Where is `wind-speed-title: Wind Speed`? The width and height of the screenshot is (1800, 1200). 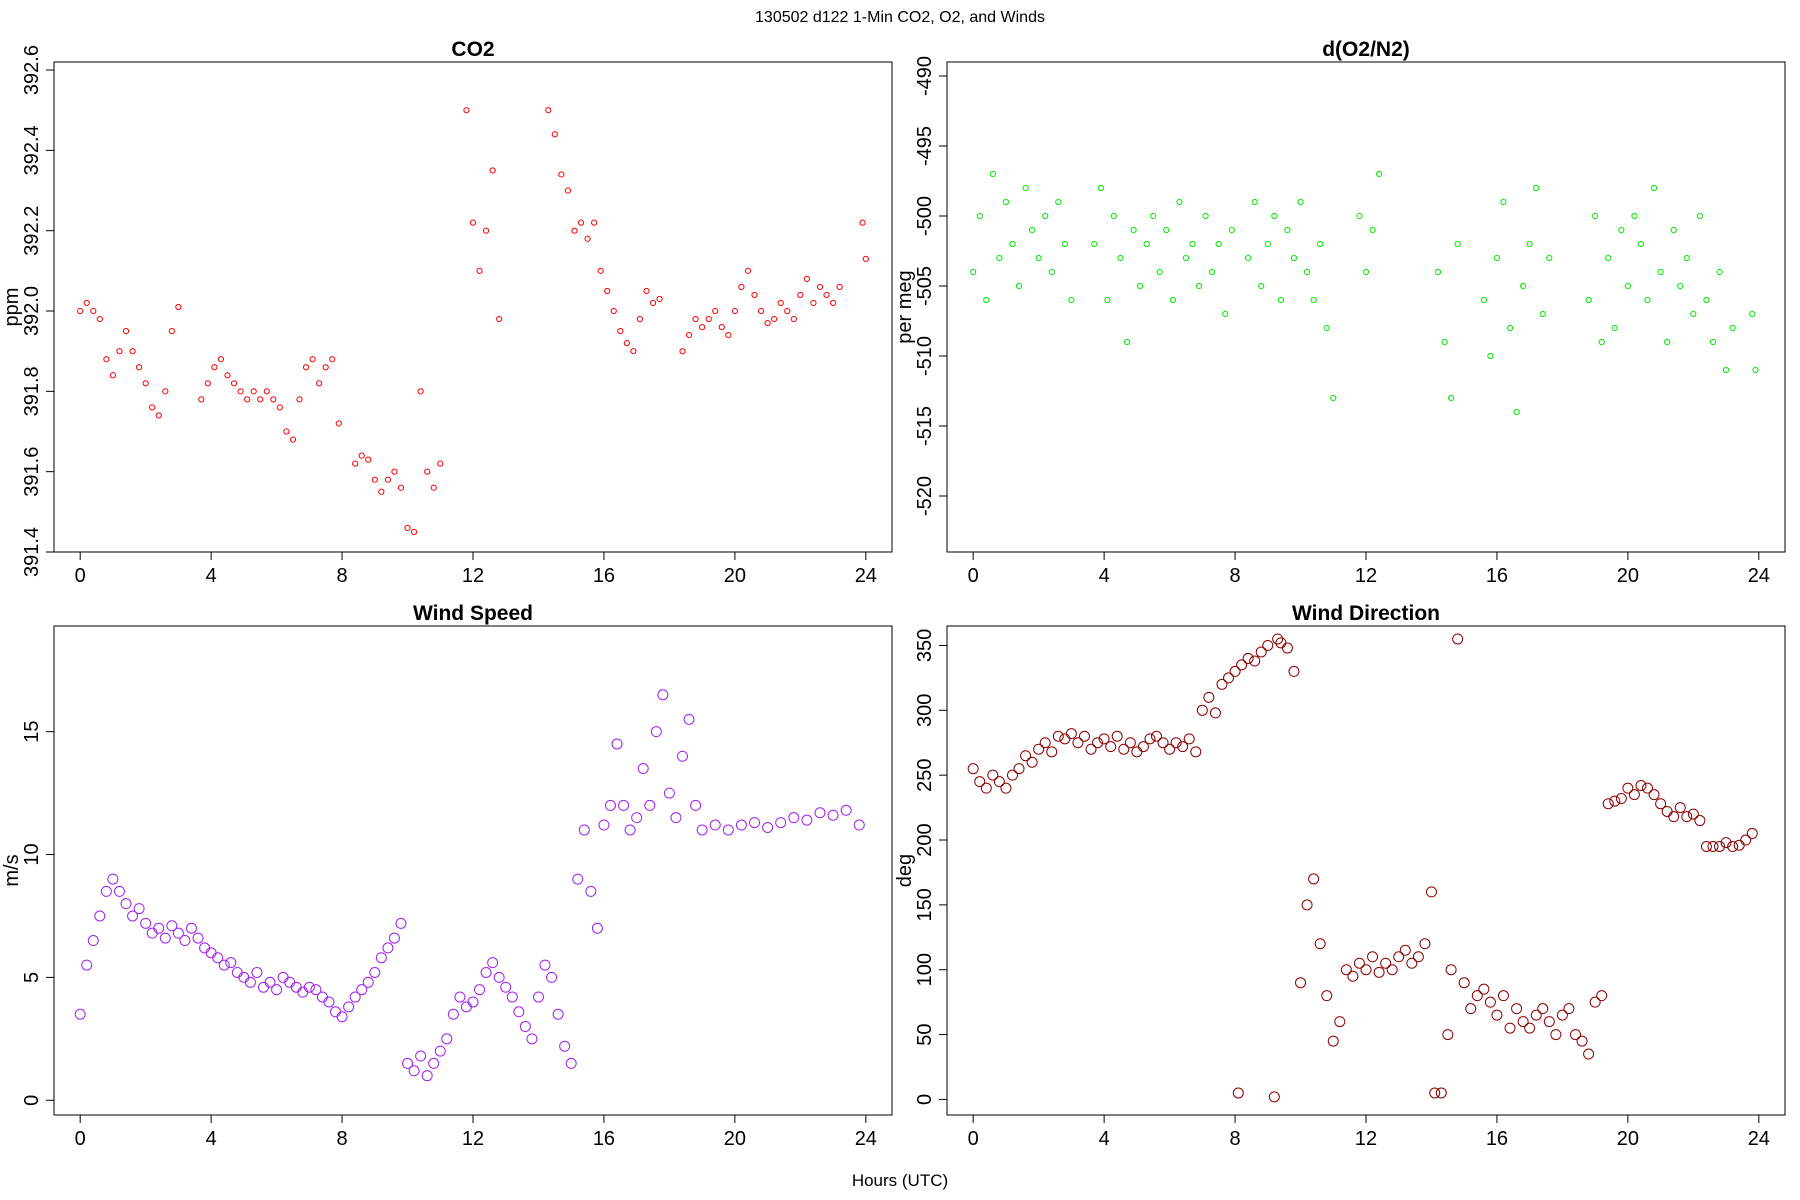 wind-speed-title: Wind Speed is located at coordinates (473, 613).